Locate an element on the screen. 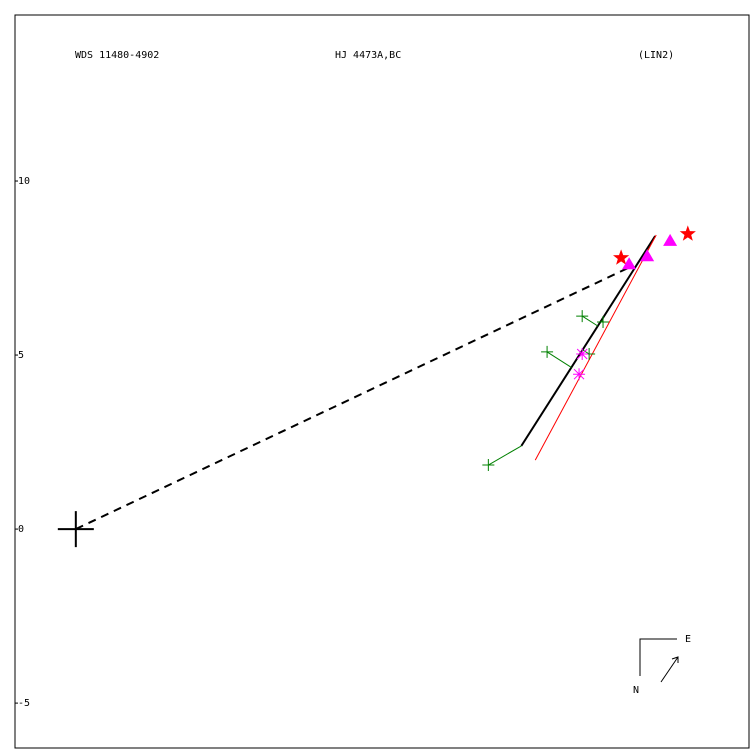 This screenshot has width=750, height=750. primary-star is located at coordinates (75, 529).